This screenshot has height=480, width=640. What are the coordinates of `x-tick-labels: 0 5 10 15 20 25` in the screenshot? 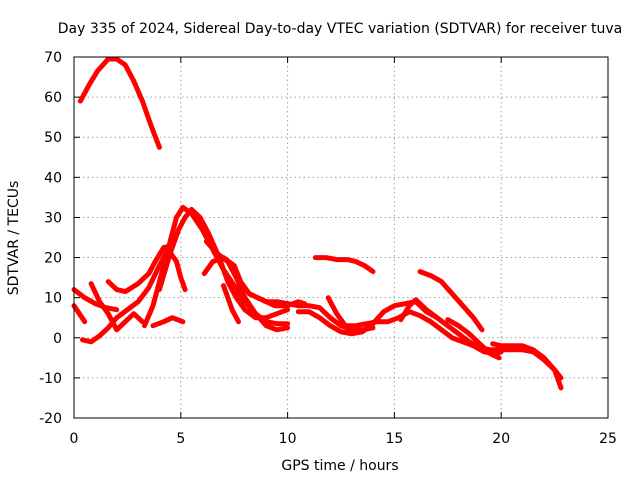 It's located at (343, 439).